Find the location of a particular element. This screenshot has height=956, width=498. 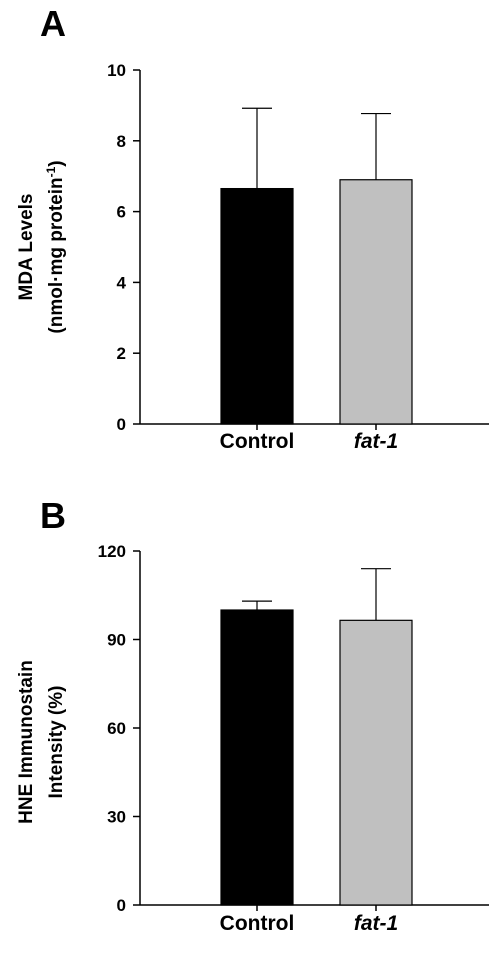

y-axis-title-line1: MDA Levels is located at coordinates (26, 247).